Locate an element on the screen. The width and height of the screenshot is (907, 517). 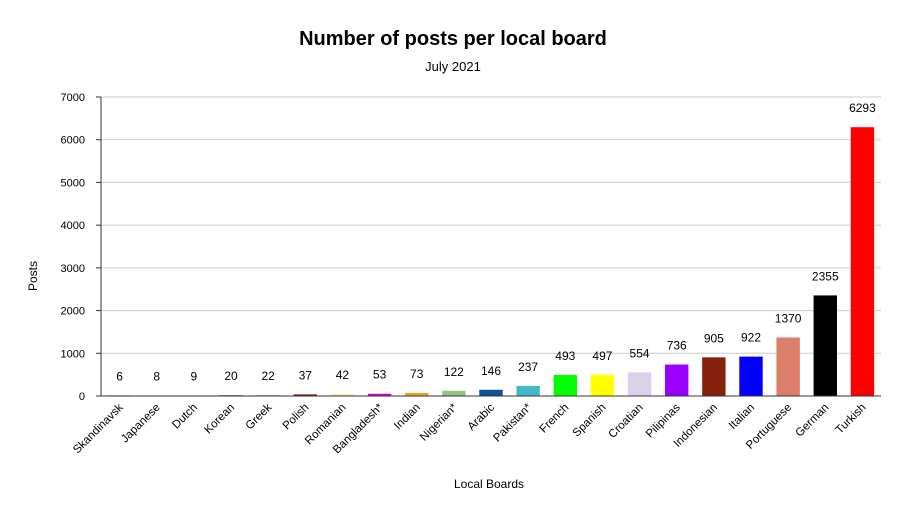
data-label: 8 is located at coordinates (156, 377).